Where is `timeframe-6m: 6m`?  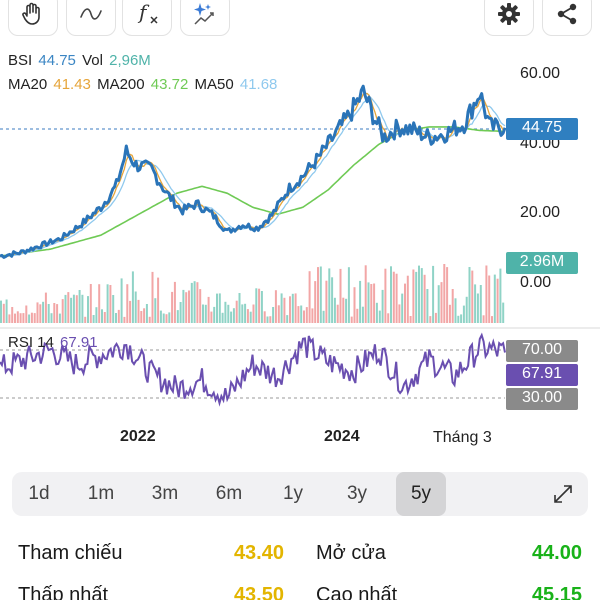 timeframe-6m: 6m is located at coordinates (229, 493).